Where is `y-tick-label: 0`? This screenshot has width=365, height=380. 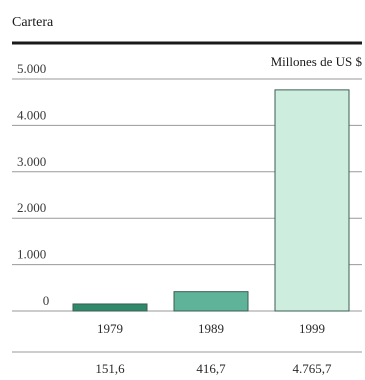
y-tick-label: 0 is located at coordinates (46, 300).